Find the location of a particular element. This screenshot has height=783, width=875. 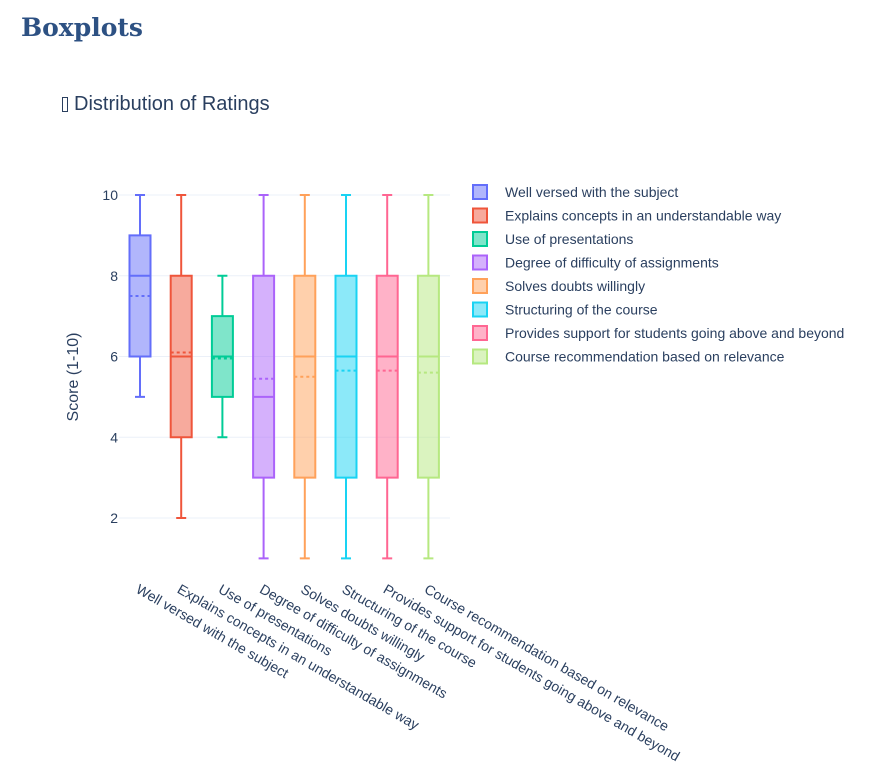

page-heading: Boxplots is located at coordinates (82, 27).